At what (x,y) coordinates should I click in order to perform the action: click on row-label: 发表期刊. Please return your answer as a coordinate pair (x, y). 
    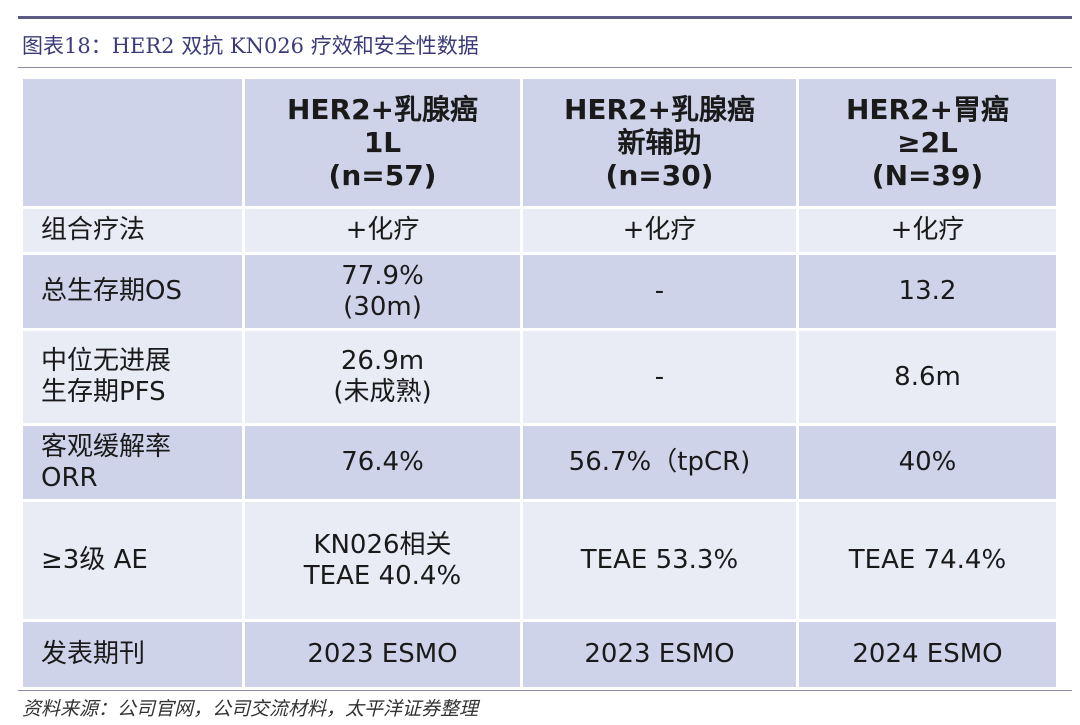
    Looking at the image, I should click on (132, 654).